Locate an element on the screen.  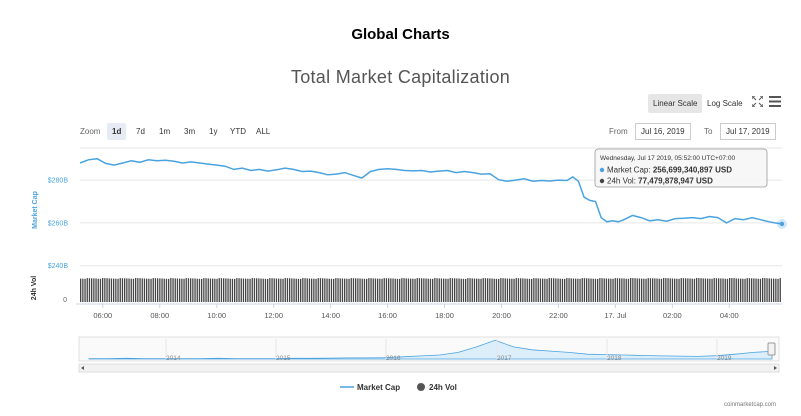
navigator-year-label: 2014 is located at coordinates (173, 358).